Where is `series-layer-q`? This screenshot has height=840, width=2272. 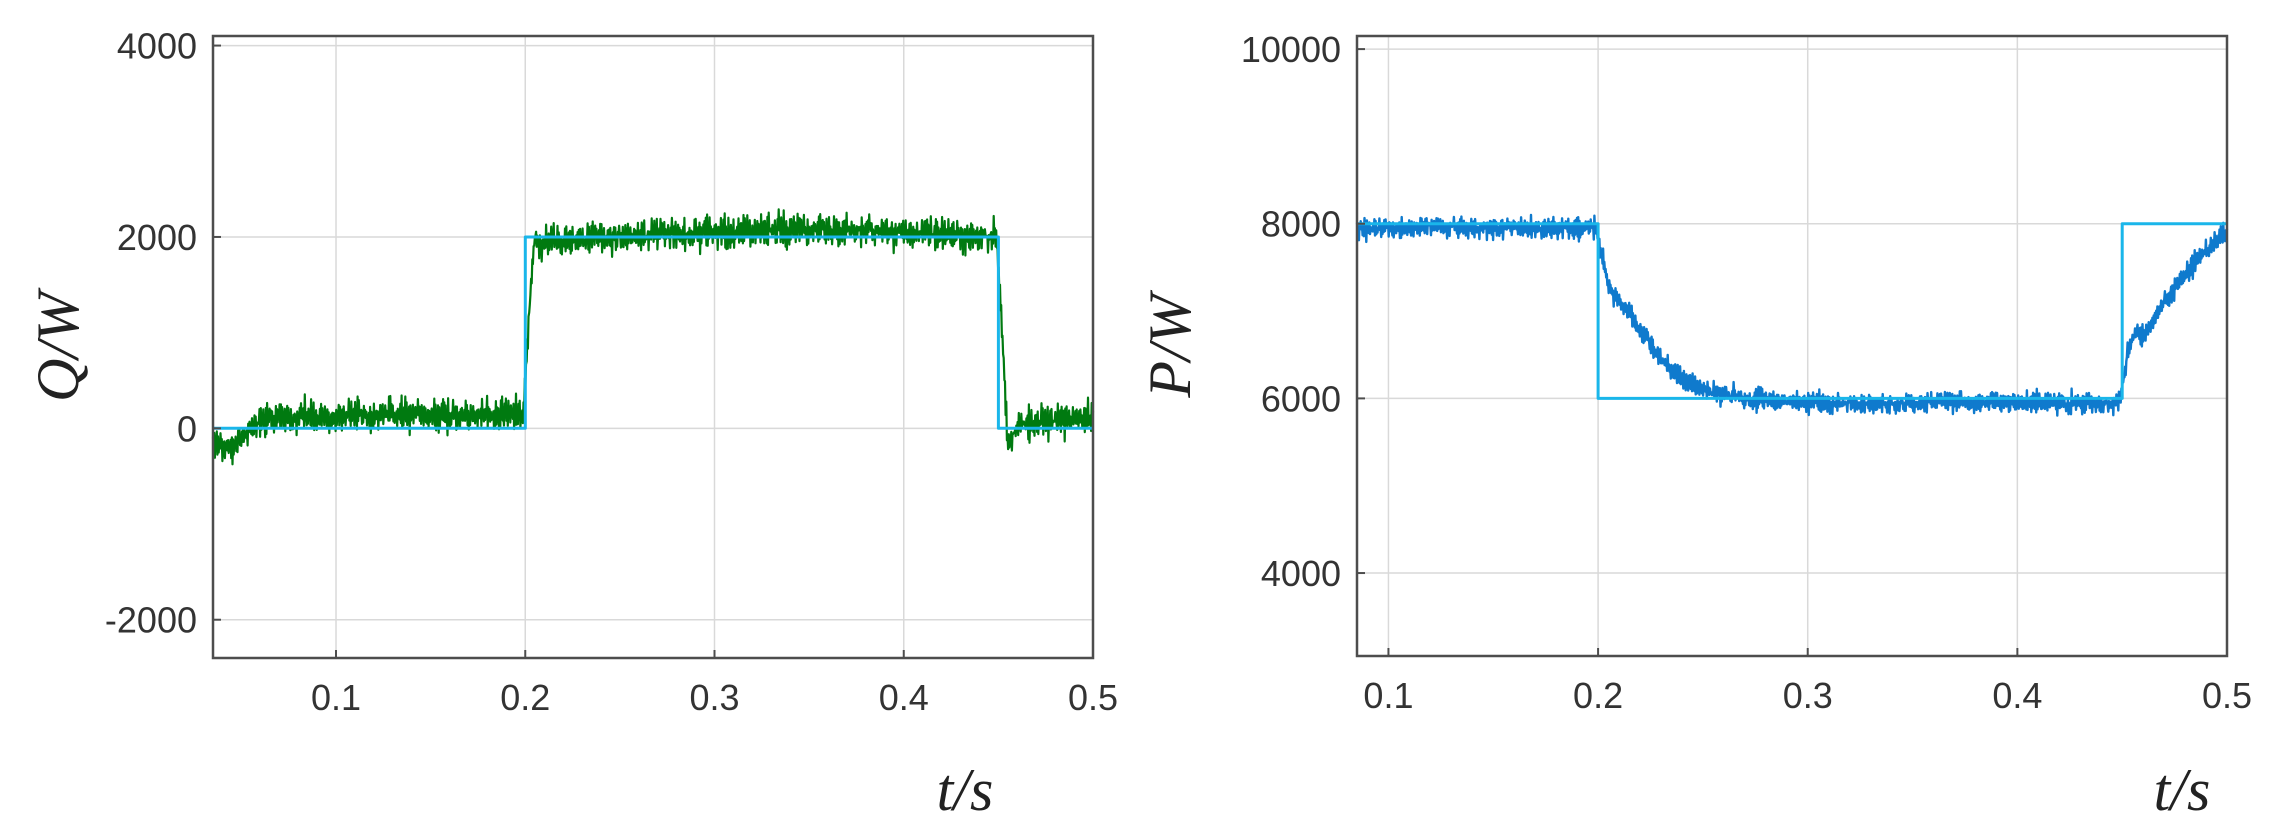
series-layer-q is located at coordinates (653, 337).